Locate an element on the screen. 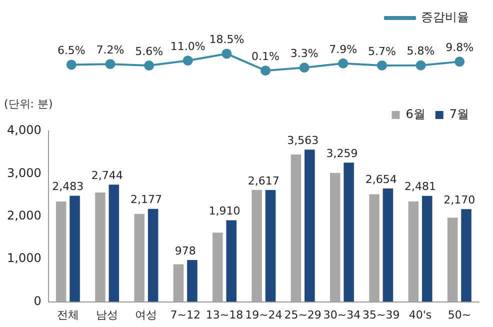  legend-label: 6월 is located at coordinates (416, 114).